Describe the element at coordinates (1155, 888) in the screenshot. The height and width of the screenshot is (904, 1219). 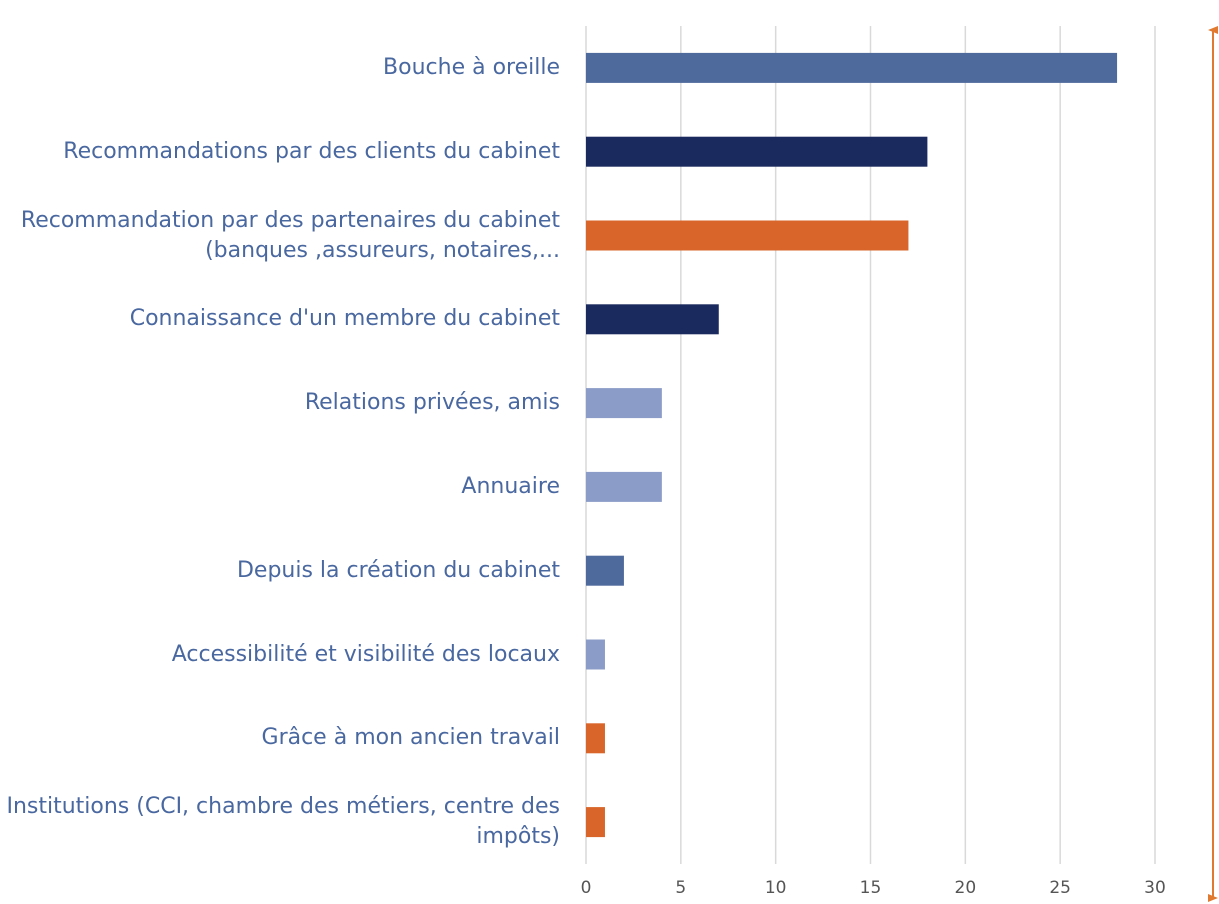
I see `x-tick-label: 30` at that location.